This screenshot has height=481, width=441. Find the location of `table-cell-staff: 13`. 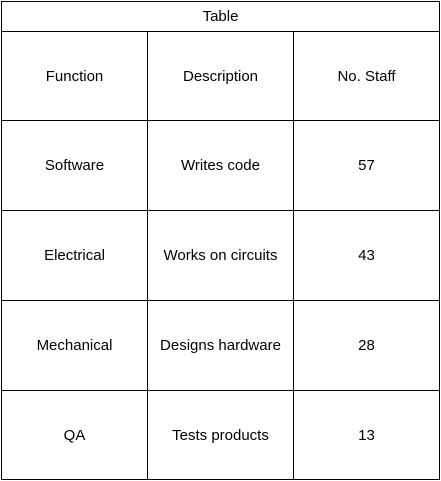

table-cell-staff: 13 is located at coordinates (366, 435).